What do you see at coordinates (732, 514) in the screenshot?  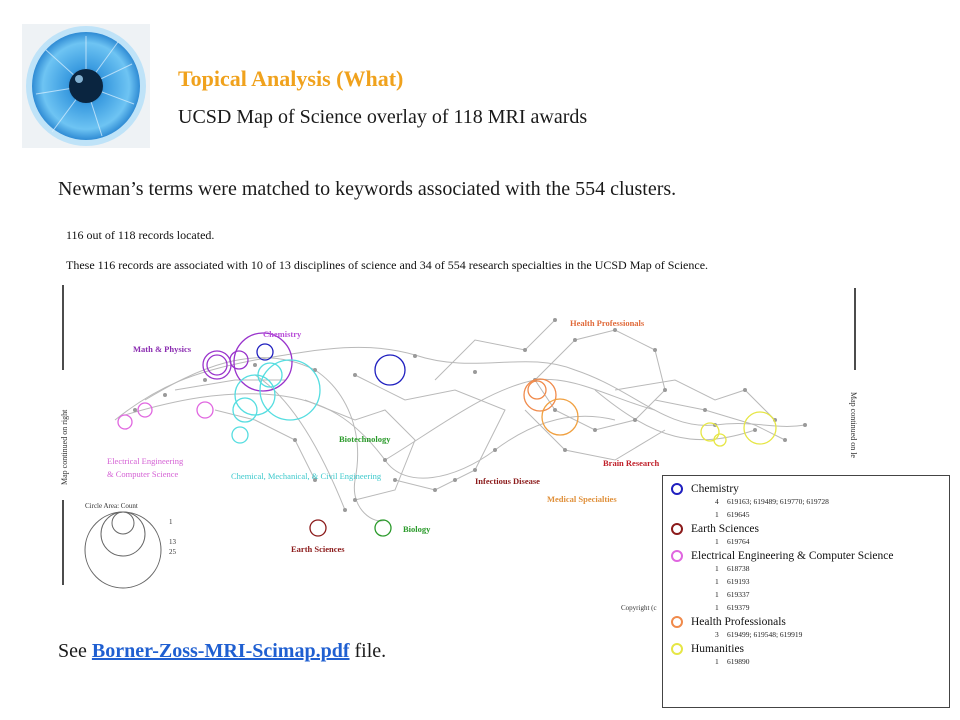 I see `legend-row: 1 619645` at bounding box center [732, 514].